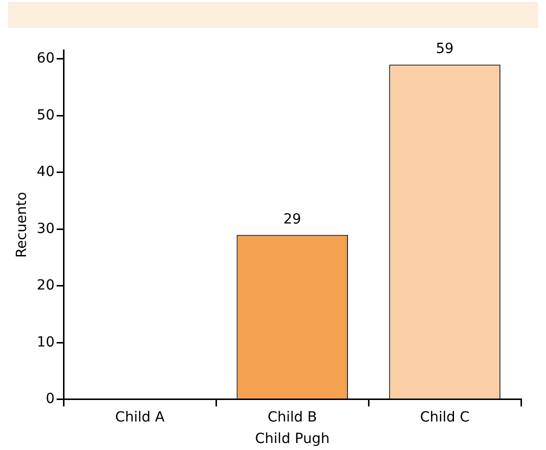 The image size is (546, 450). What do you see at coordinates (50, 399) in the screenshot?
I see `y-tick-label: 0` at bounding box center [50, 399].